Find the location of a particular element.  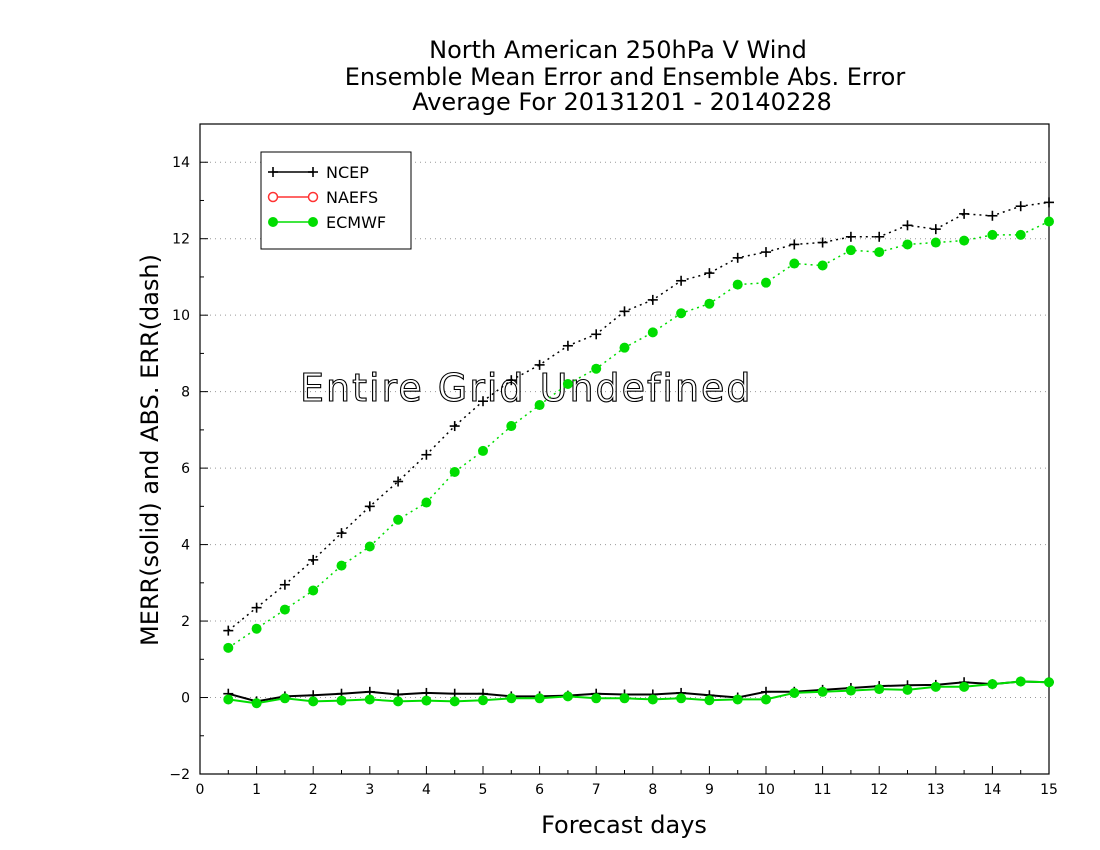

x-tick-label: 0 is located at coordinates (200, 790).